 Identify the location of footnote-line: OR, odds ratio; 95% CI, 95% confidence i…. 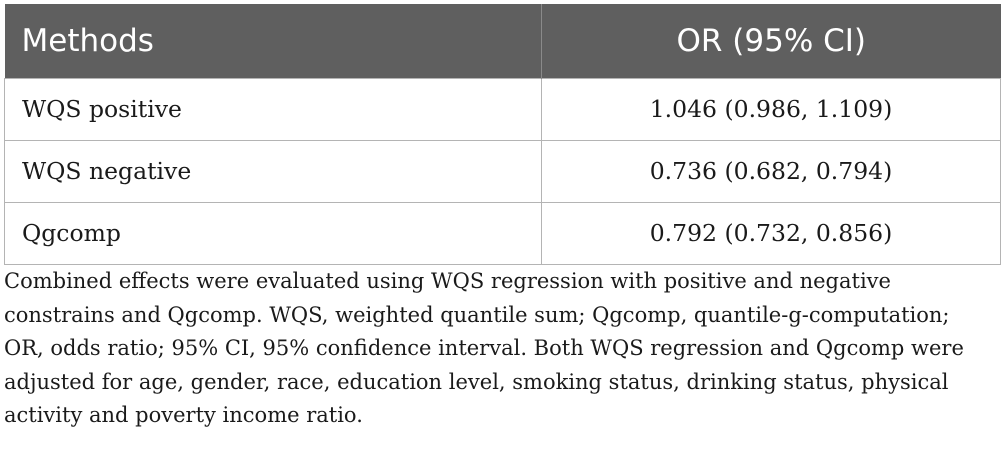
(484, 348).